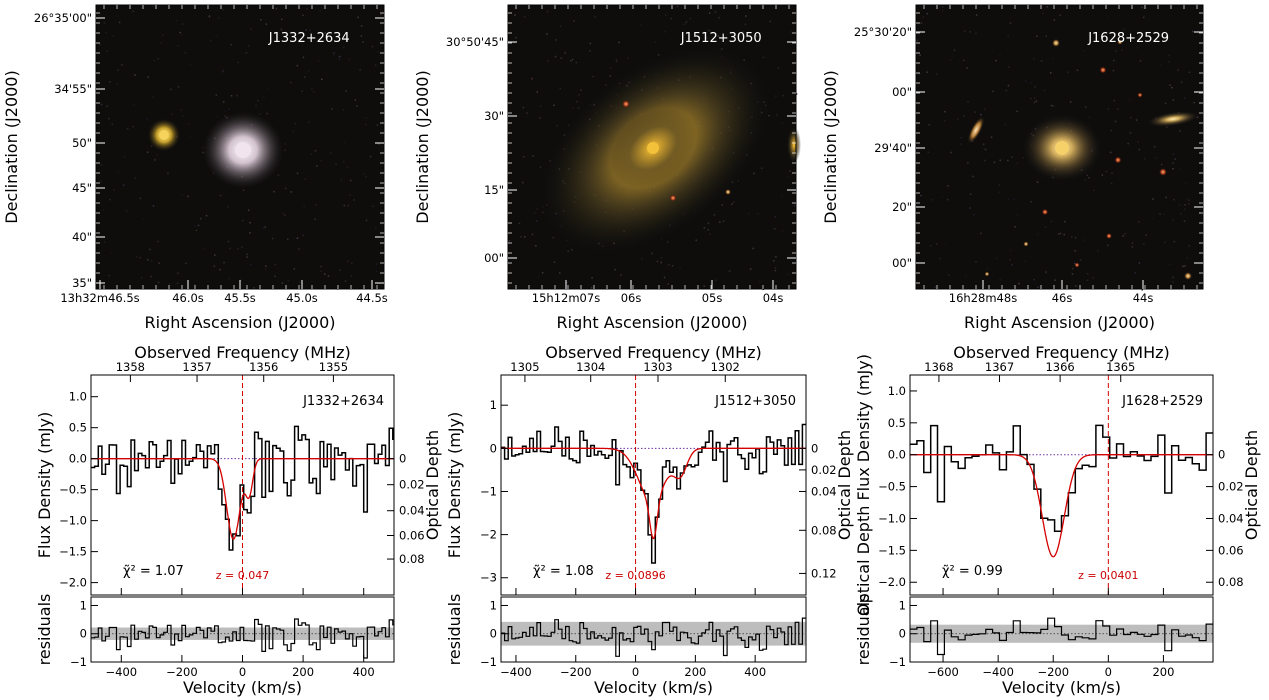 The image size is (1269, 700). I want to click on frequency-tick-label: 1305, so click(524, 367).